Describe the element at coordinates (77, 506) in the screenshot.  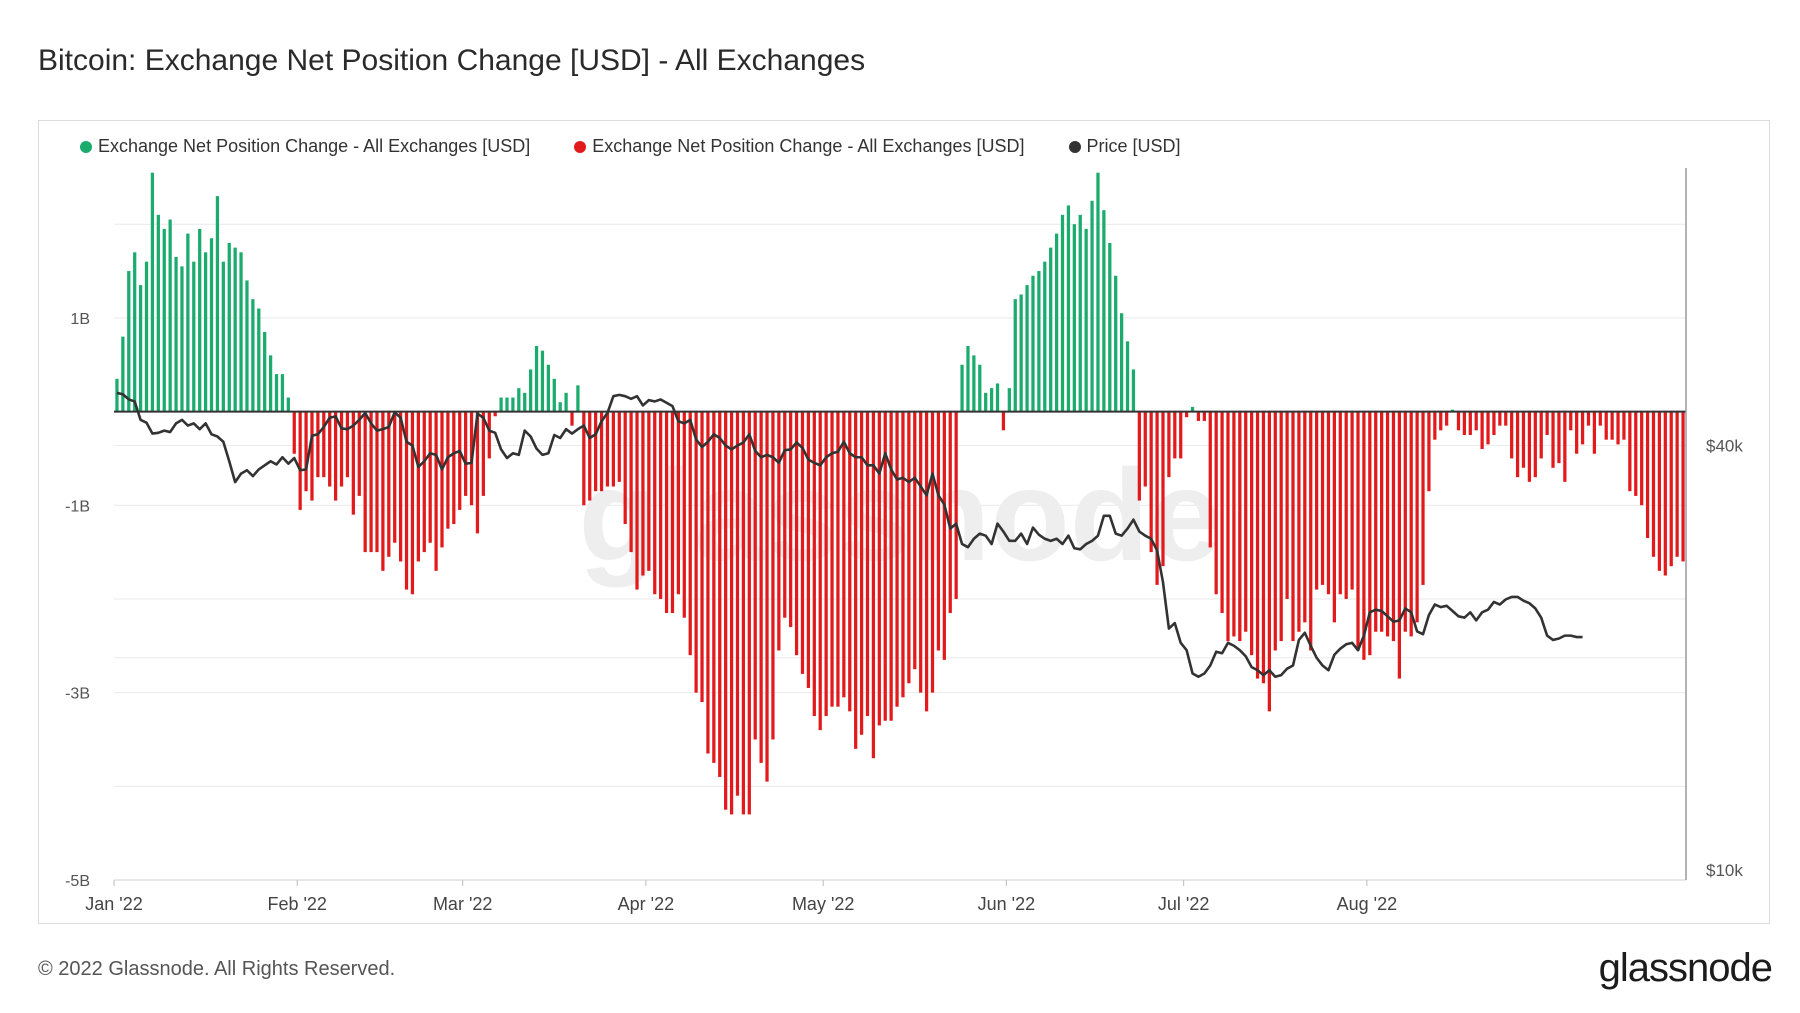
I see `y-tick-label: -1B` at that location.